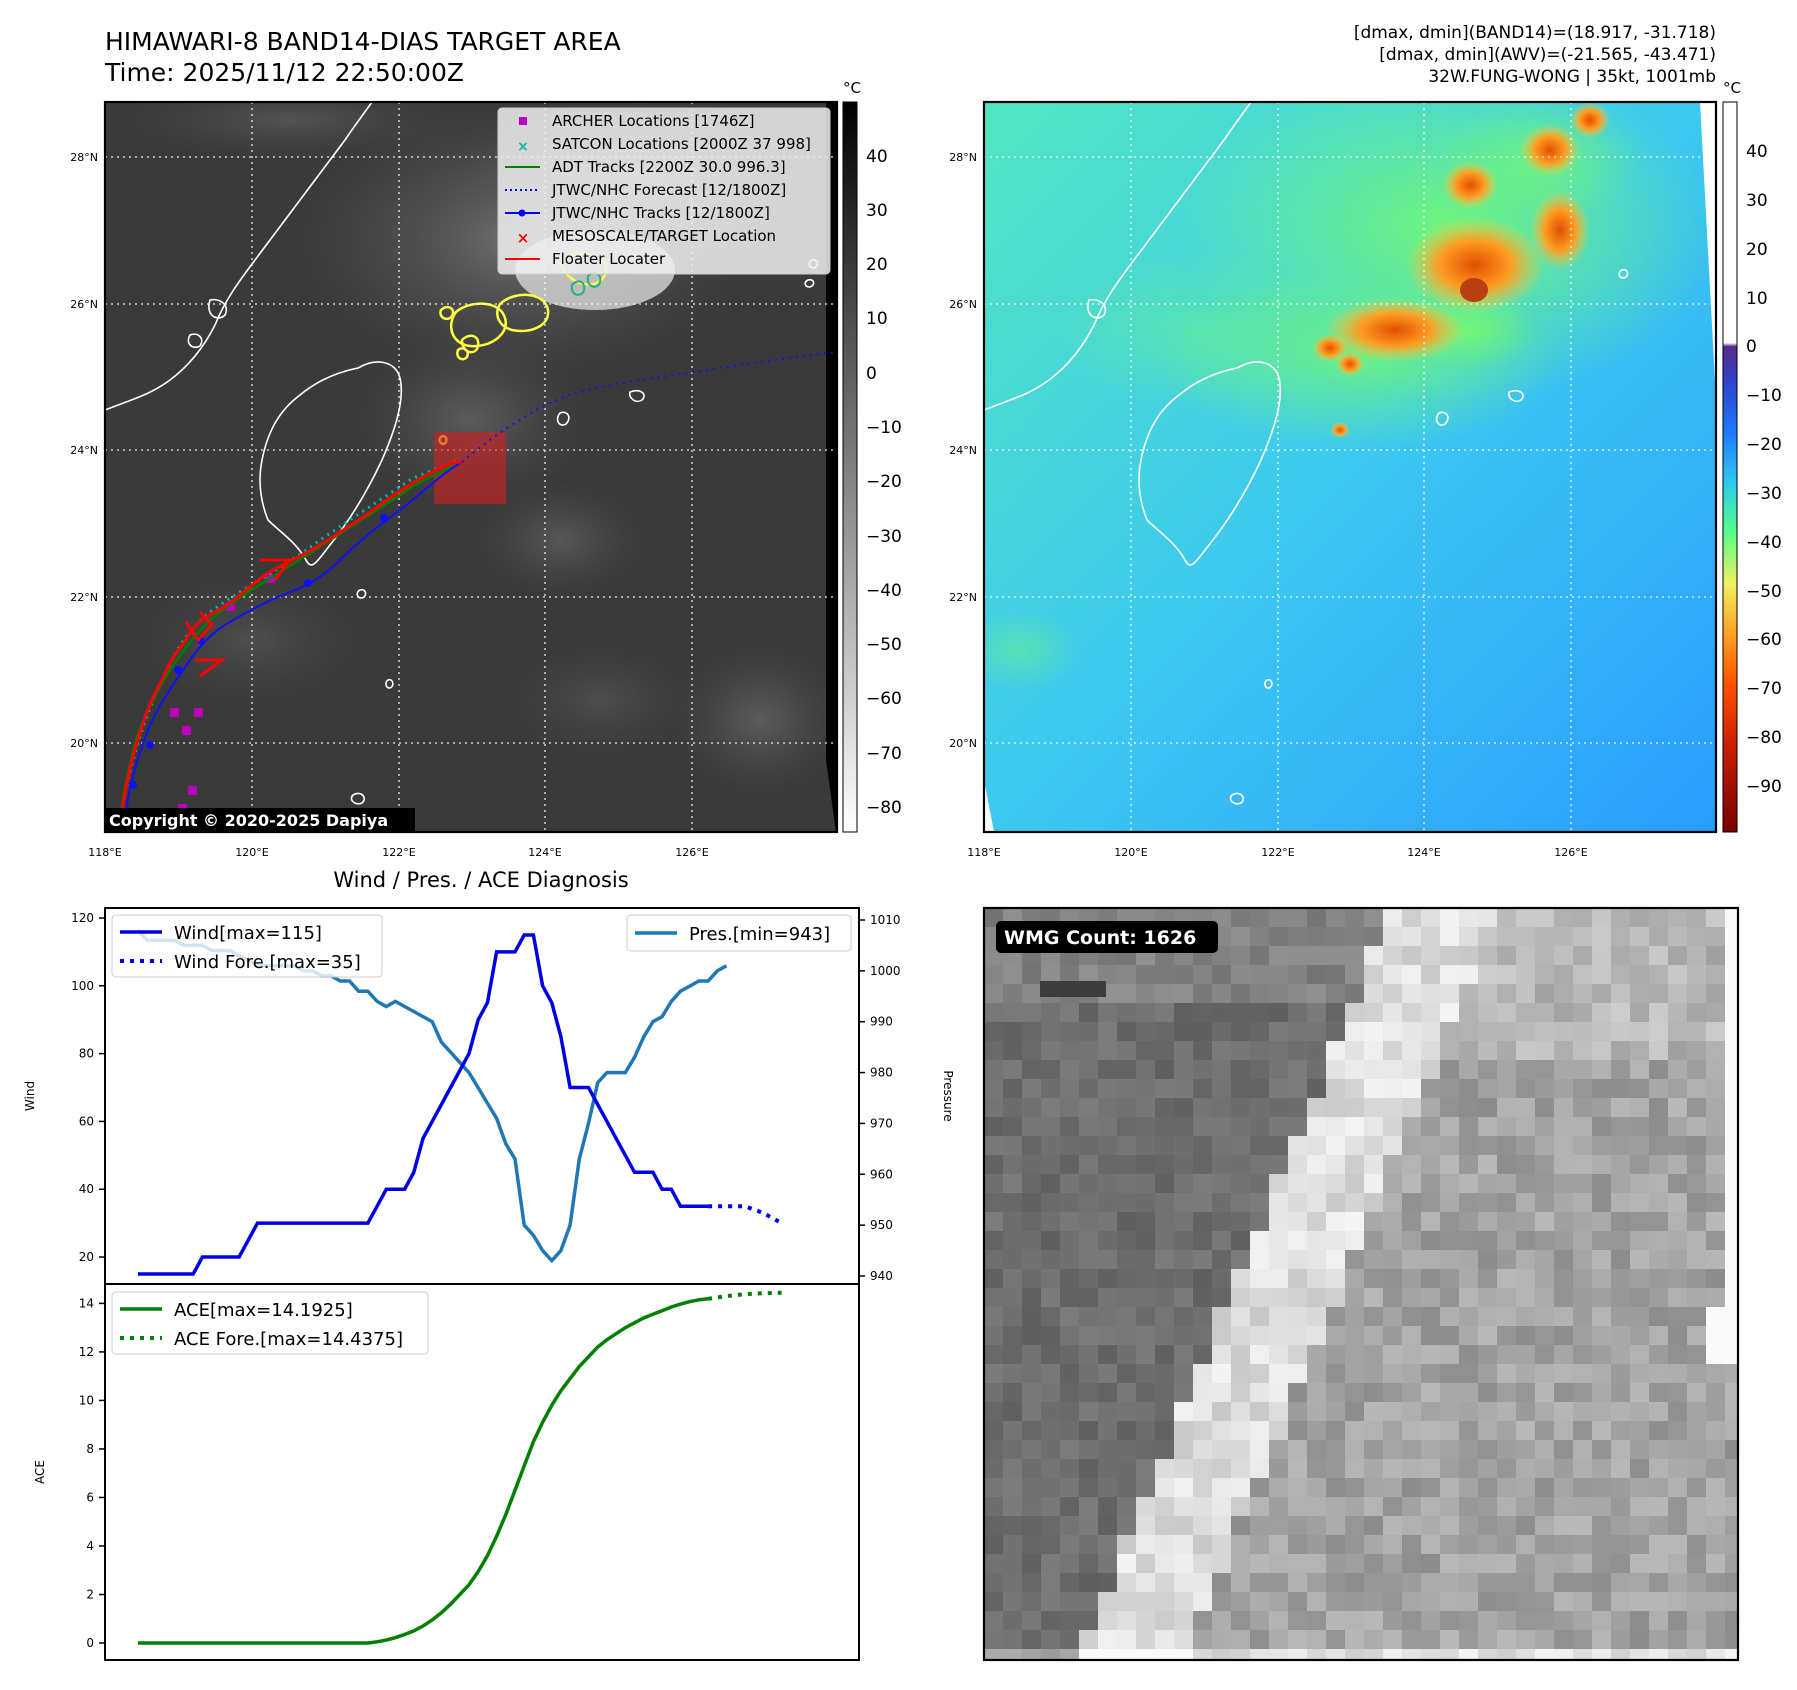 The width and height of the screenshot is (1797, 1690). Describe the element at coordinates (284, 72) in the screenshot. I see `figure-time: Time: 2025/11/12 22:50:00Z` at that location.